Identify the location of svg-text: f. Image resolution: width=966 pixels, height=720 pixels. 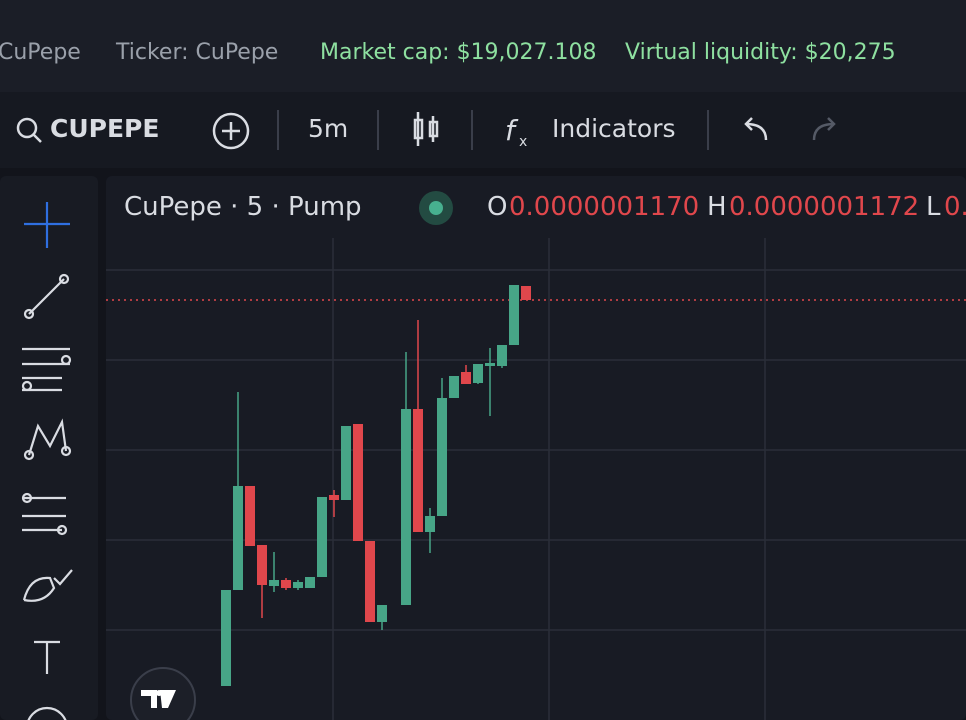
(512, 130).